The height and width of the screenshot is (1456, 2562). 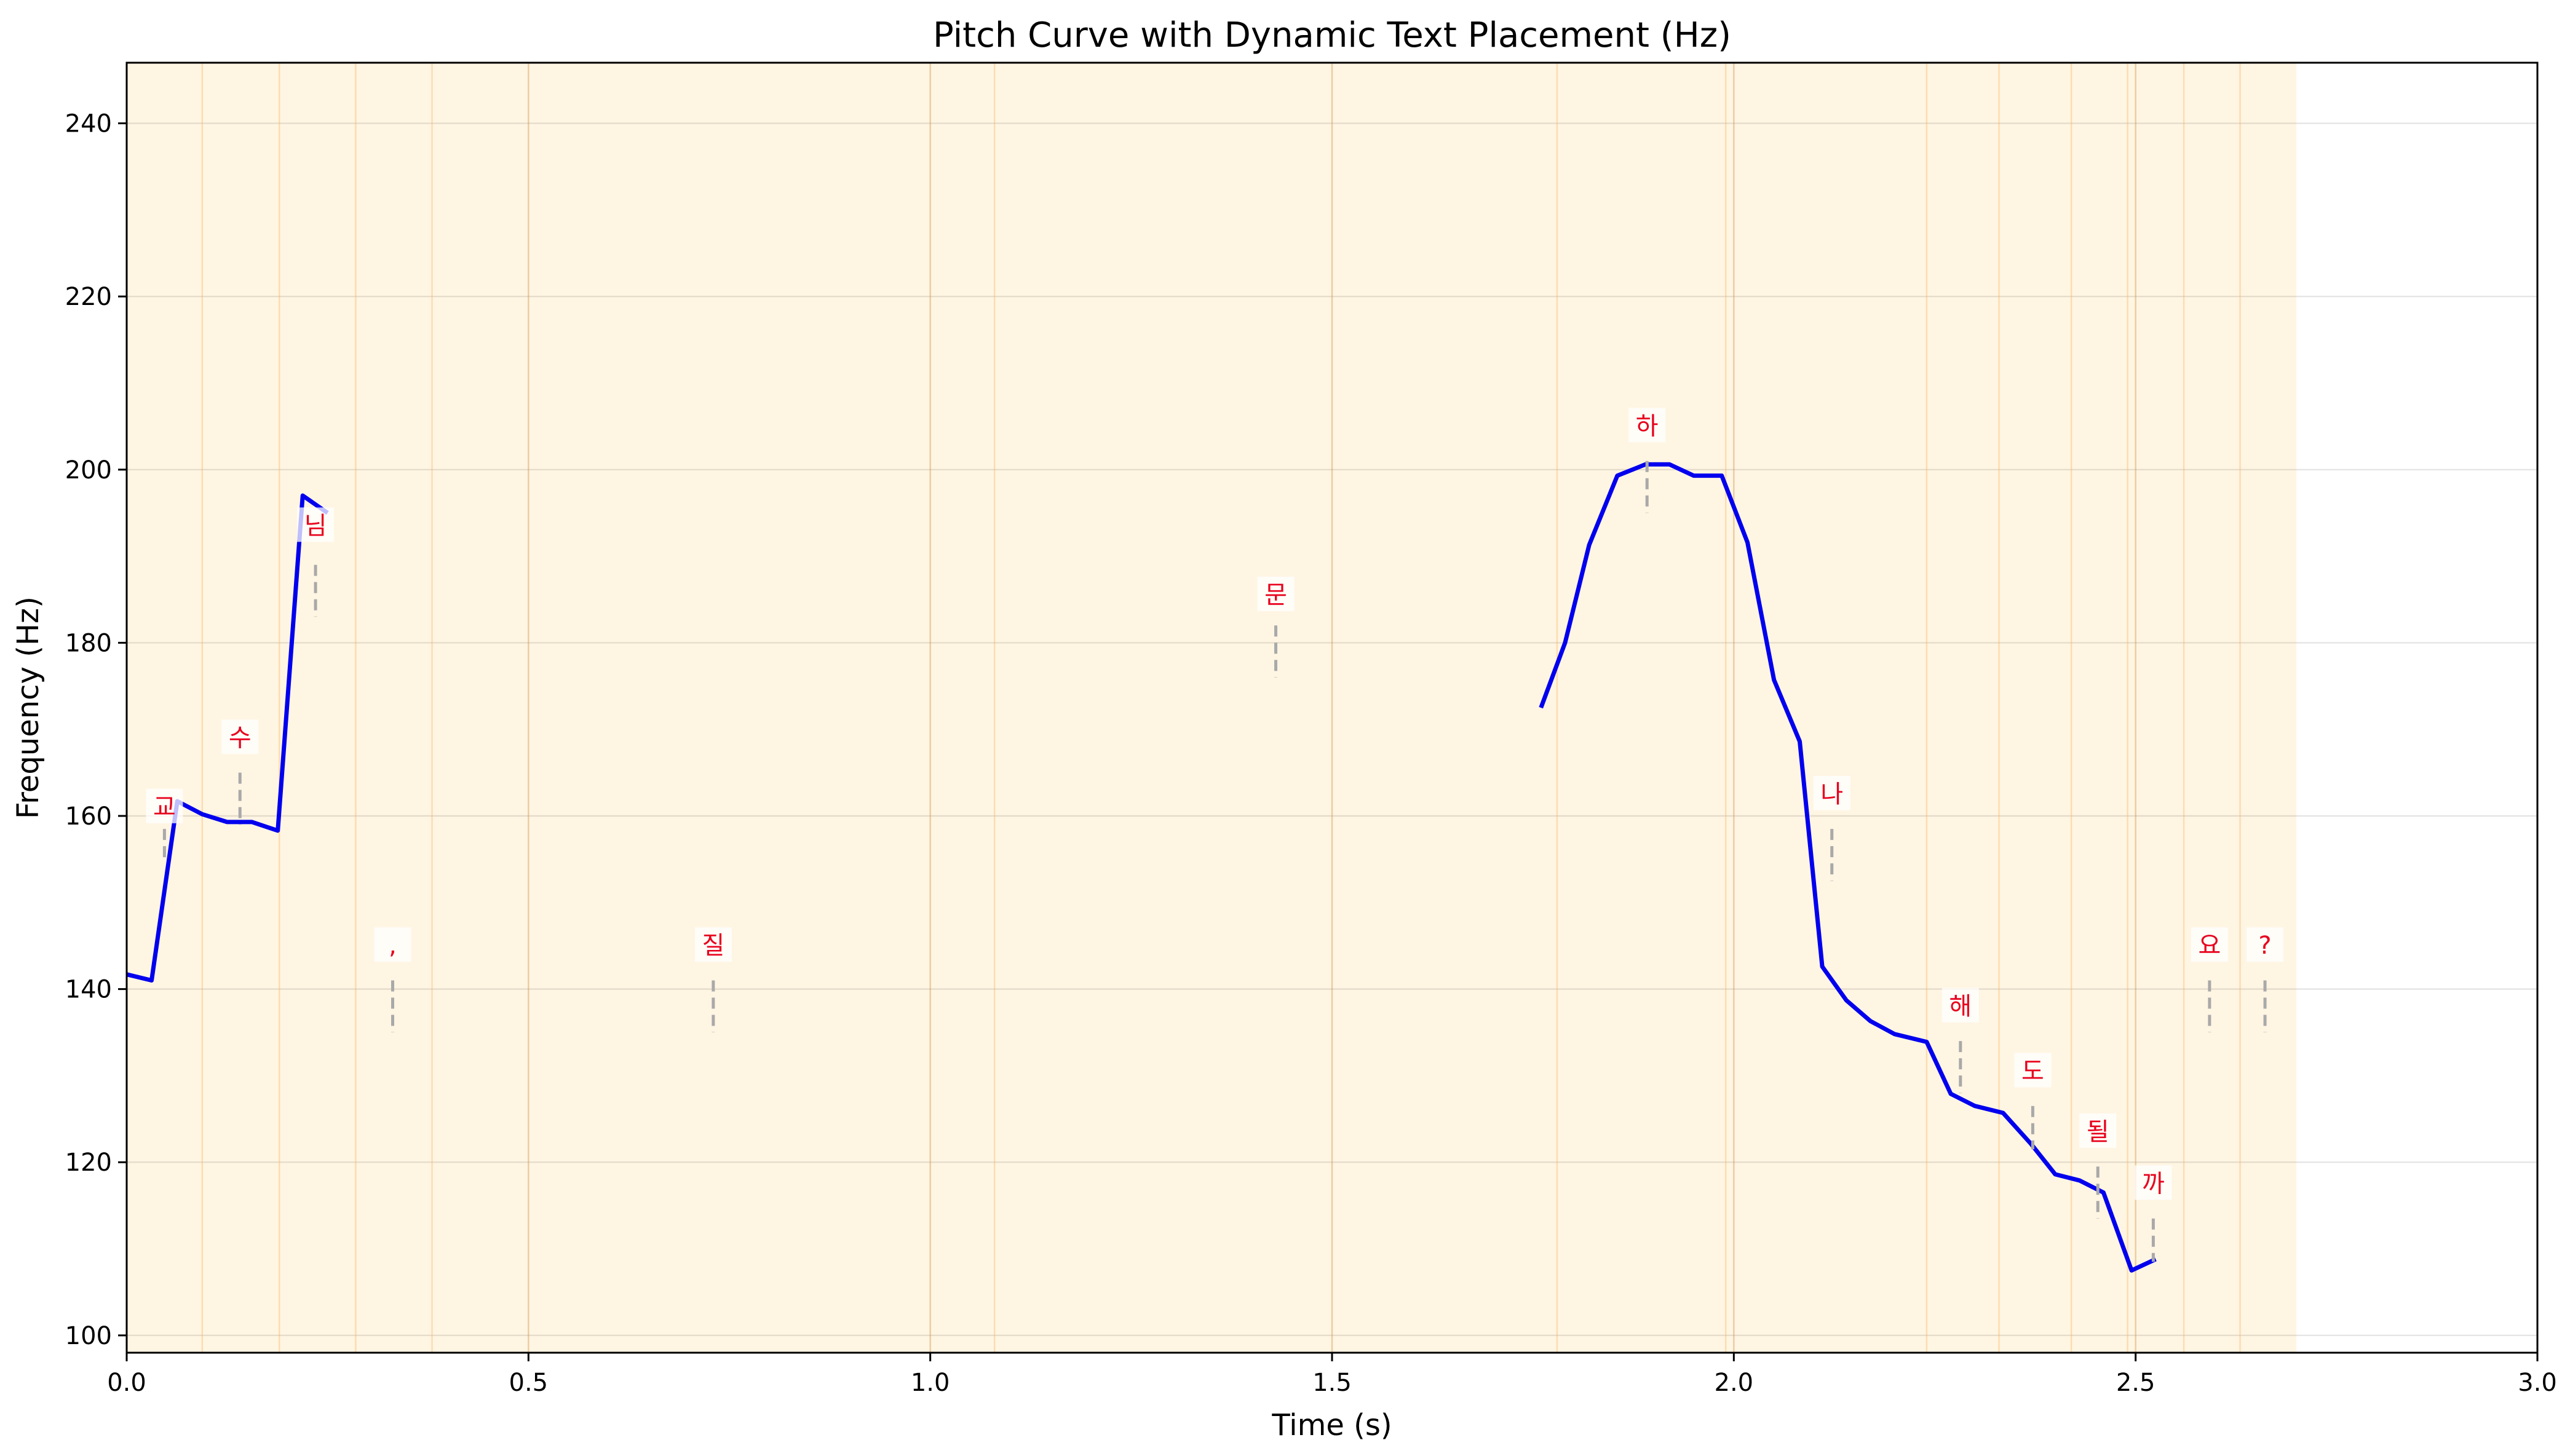 What do you see at coordinates (88, 817) in the screenshot?
I see `y-tick-label: 160` at bounding box center [88, 817].